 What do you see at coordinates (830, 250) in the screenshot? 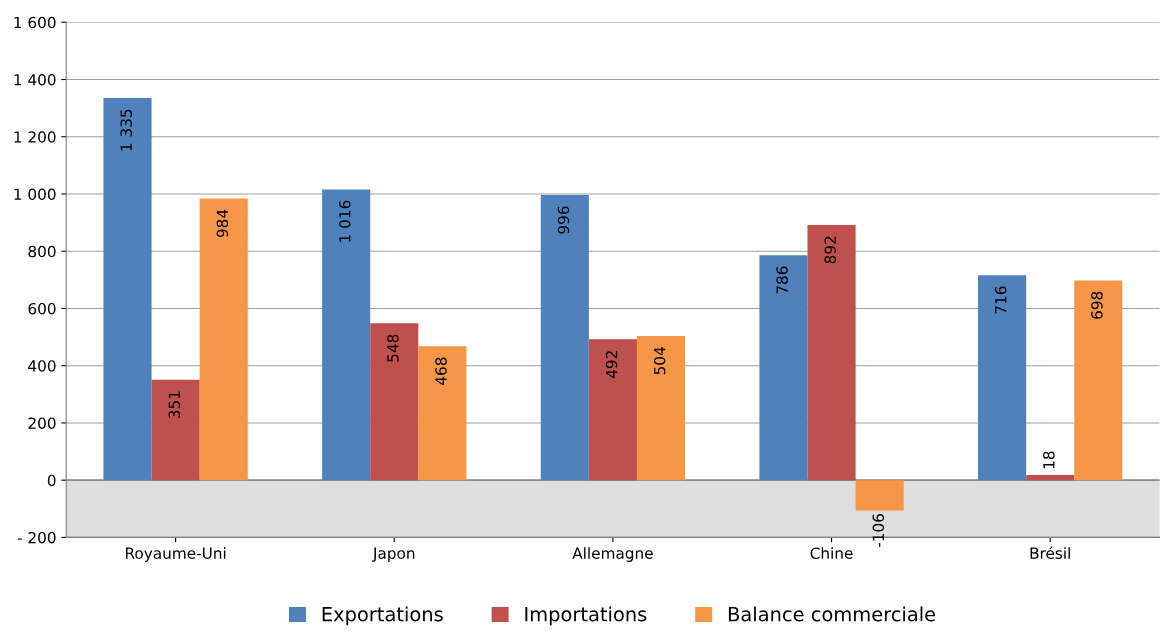
I see `data-label: 892` at bounding box center [830, 250].